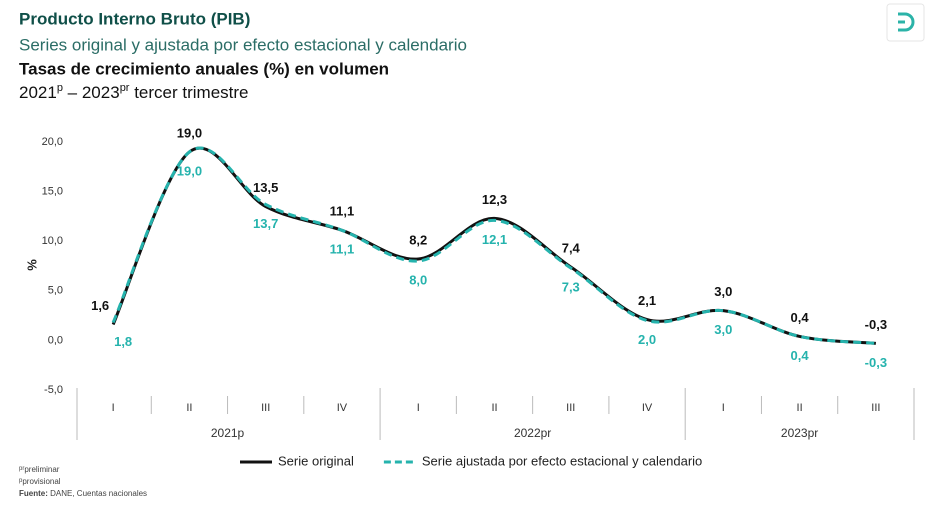  What do you see at coordinates (799, 433) in the screenshot?
I see `group-label: 2023pr` at bounding box center [799, 433].